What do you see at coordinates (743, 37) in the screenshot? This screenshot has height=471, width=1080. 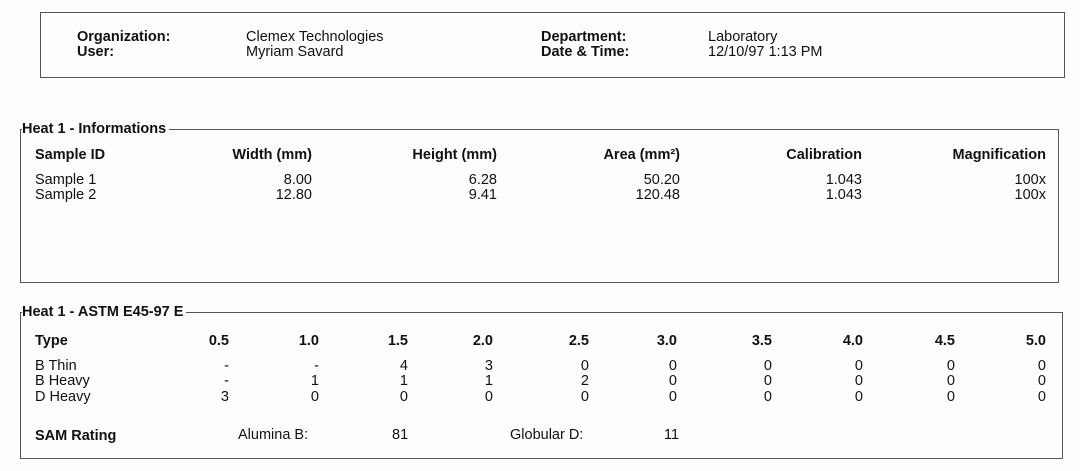 I see `department-value: Laboratory` at bounding box center [743, 37].